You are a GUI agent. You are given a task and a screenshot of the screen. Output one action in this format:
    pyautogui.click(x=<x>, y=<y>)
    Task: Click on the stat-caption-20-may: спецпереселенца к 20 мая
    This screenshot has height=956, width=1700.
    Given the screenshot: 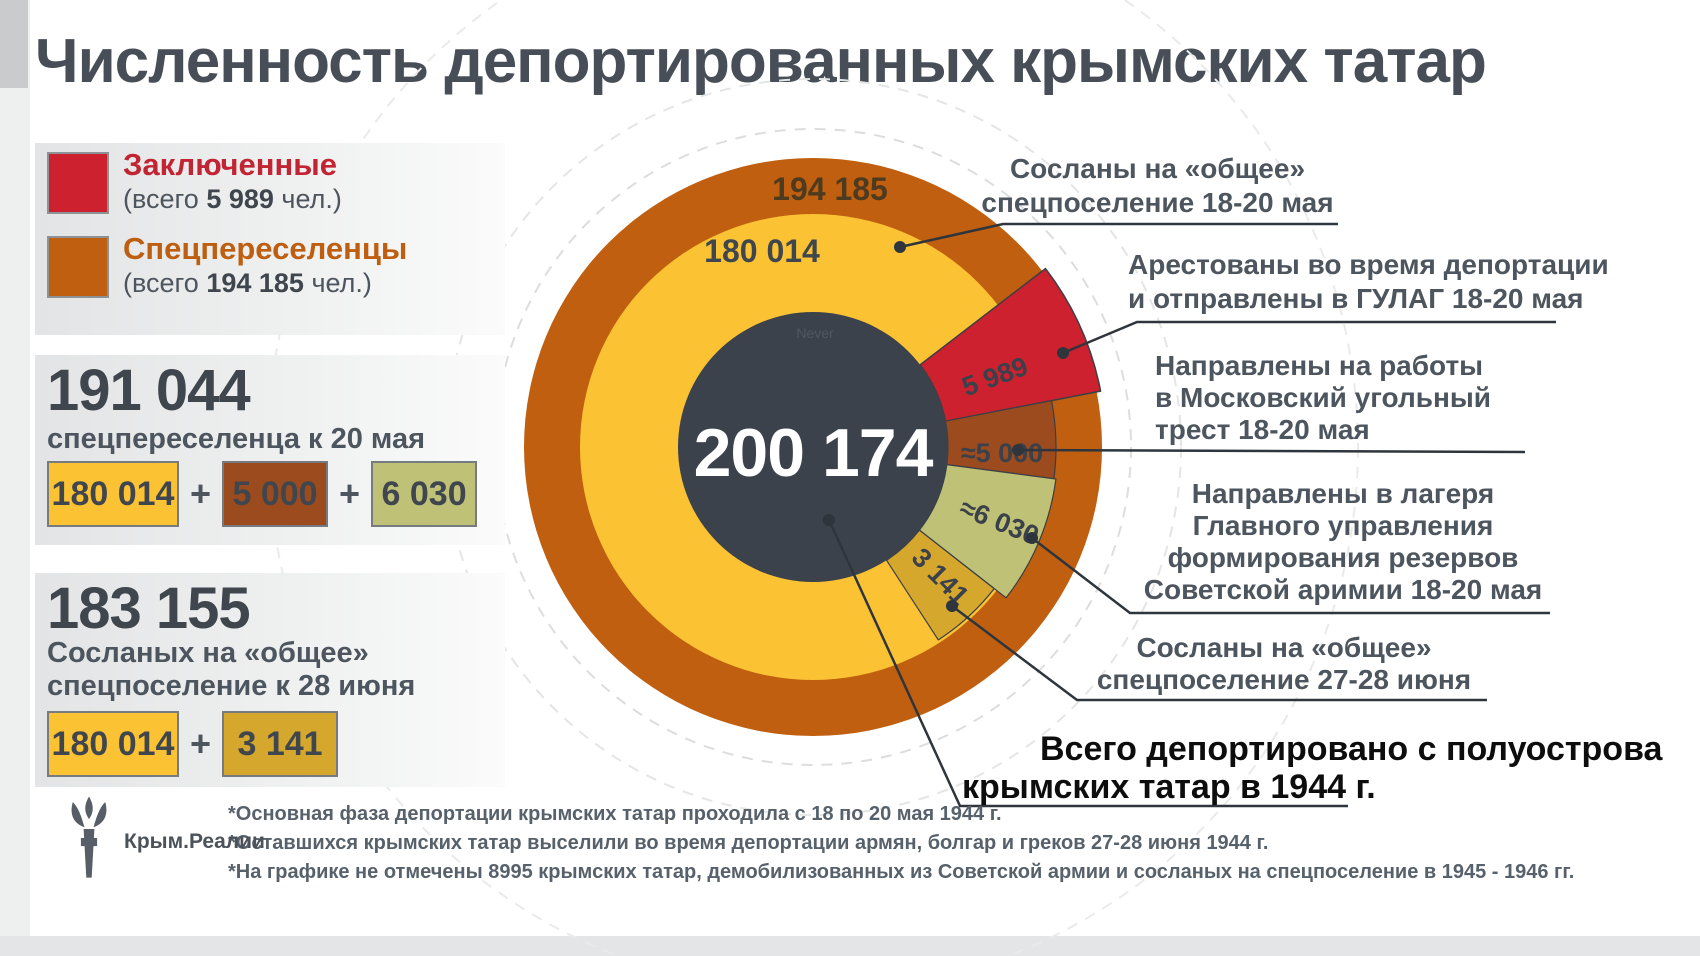 What is the action you would take?
    pyautogui.click(x=236, y=439)
    